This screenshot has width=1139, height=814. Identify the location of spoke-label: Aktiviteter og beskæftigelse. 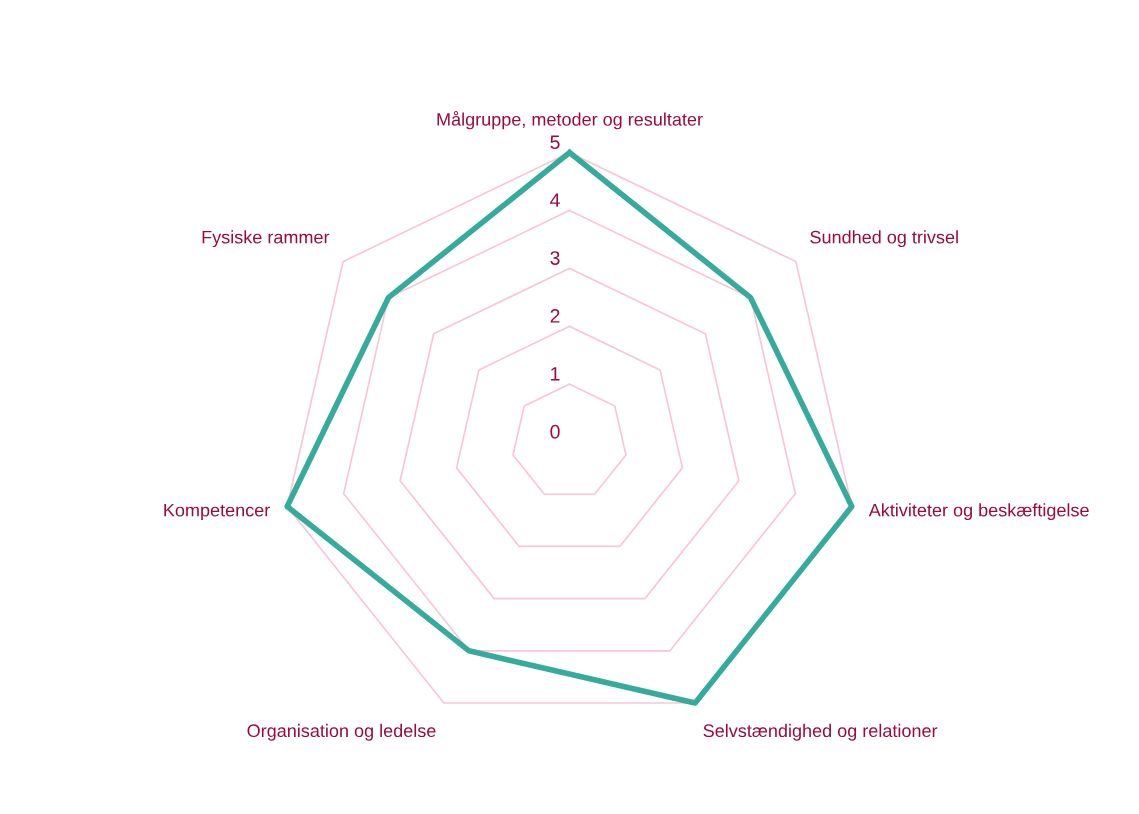
(978, 512).